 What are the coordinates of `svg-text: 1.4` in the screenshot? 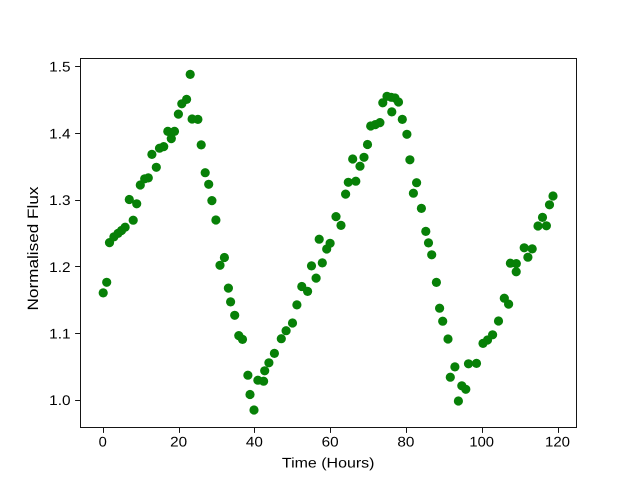 It's located at (60, 133).